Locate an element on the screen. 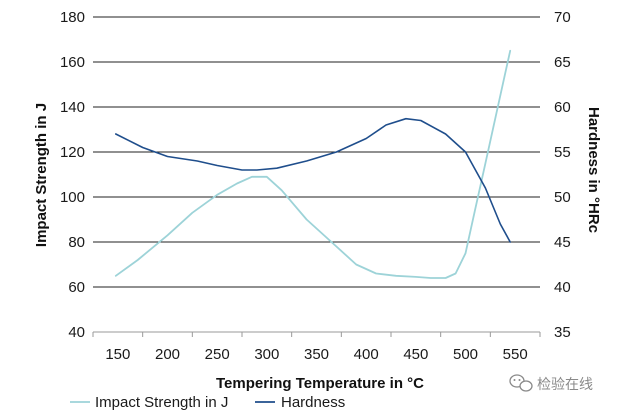 This screenshot has width=640, height=412. y-left-tick-label: 140 is located at coordinates (72, 107).